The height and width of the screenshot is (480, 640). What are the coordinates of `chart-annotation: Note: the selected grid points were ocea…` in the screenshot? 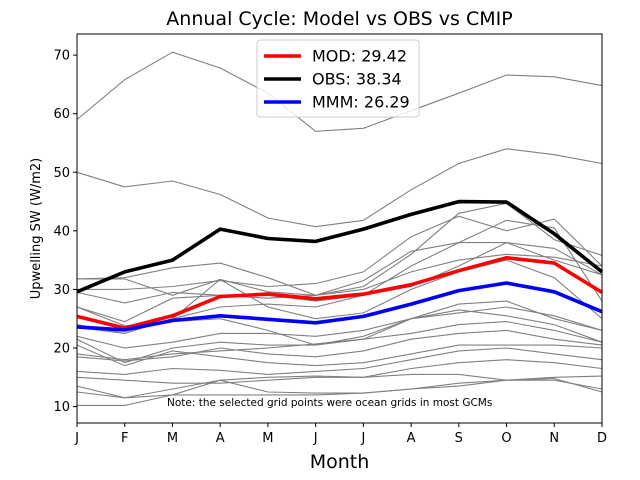 It's located at (329, 403).